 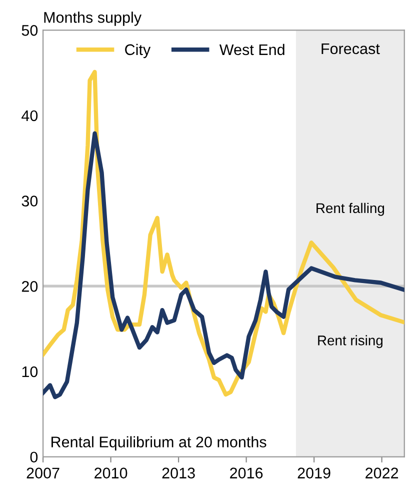 I want to click on y-tick-label: 40, so click(x=30, y=116).